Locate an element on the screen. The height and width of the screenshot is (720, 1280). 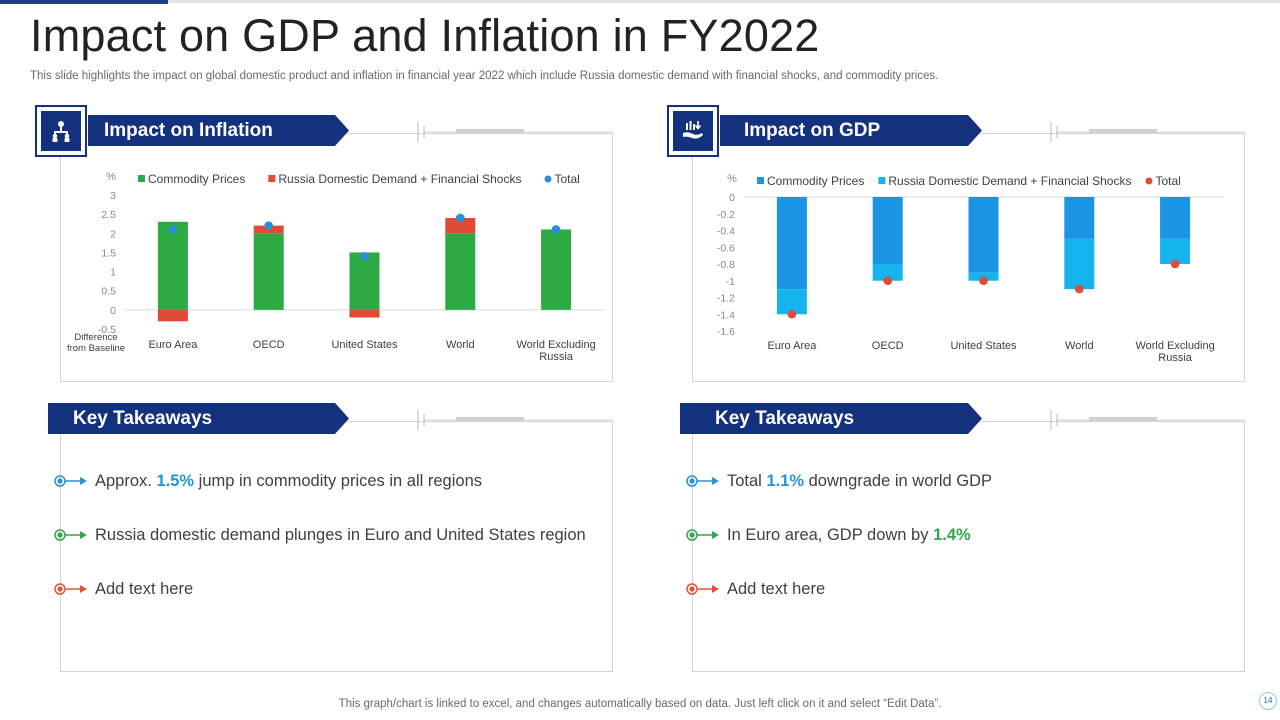
takeaway-text: Add text here is located at coordinates (144, 589).